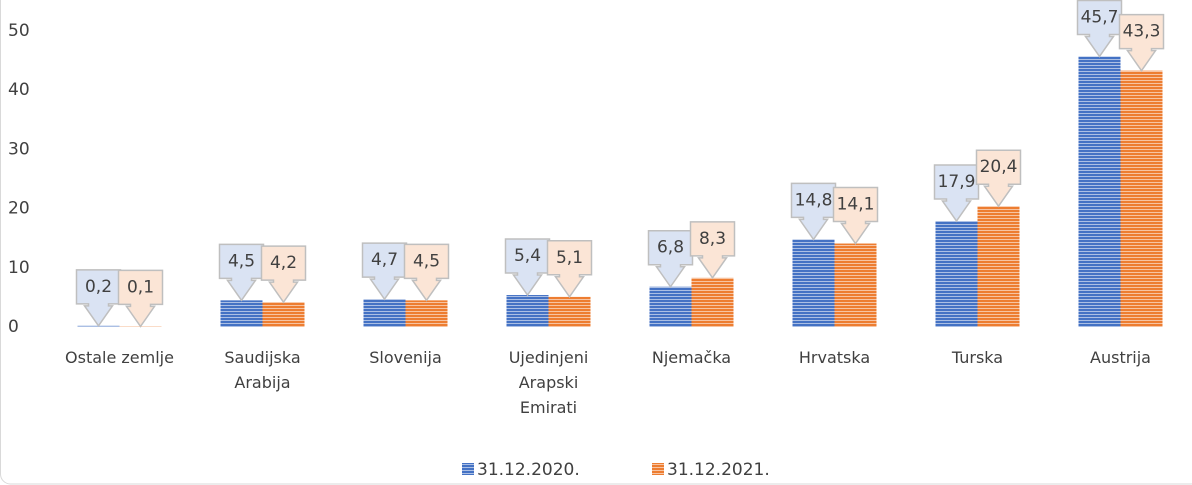 The height and width of the screenshot is (485, 1192). What do you see at coordinates (712, 239) in the screenshot?
I see `data-label: 8,3` at bounding box center [712, 239].